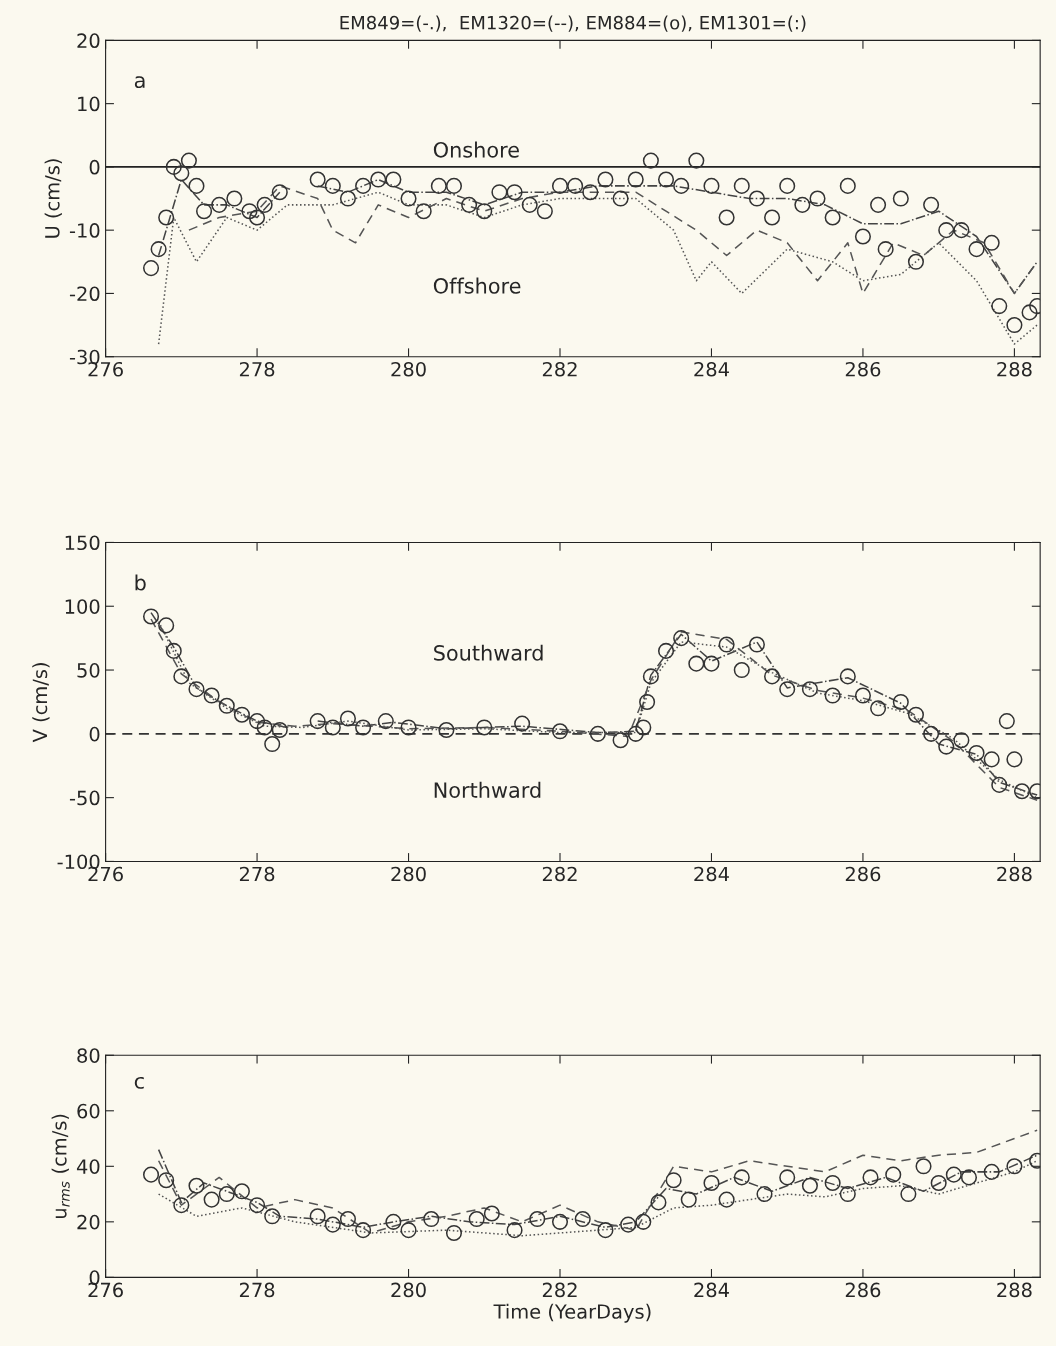 The width and height of the screenshot is (1056, 1346). I want to click on y-axis-title: U (cm/s), so click(53, 198).